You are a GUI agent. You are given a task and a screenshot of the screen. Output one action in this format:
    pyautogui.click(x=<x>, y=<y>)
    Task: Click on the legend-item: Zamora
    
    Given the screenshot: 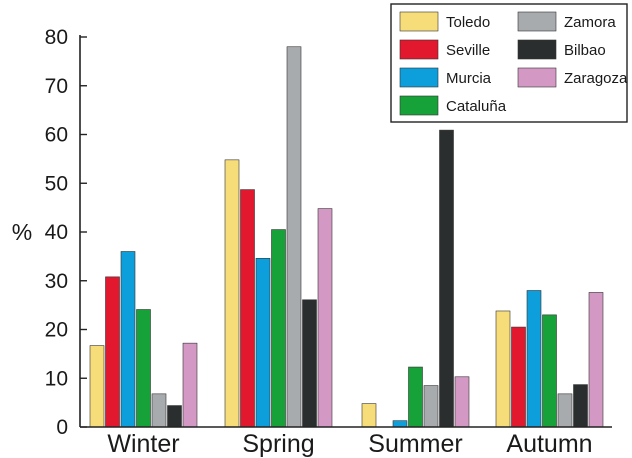 What is the action you would take?
    pyautogui.click(x=566, y=21)
    